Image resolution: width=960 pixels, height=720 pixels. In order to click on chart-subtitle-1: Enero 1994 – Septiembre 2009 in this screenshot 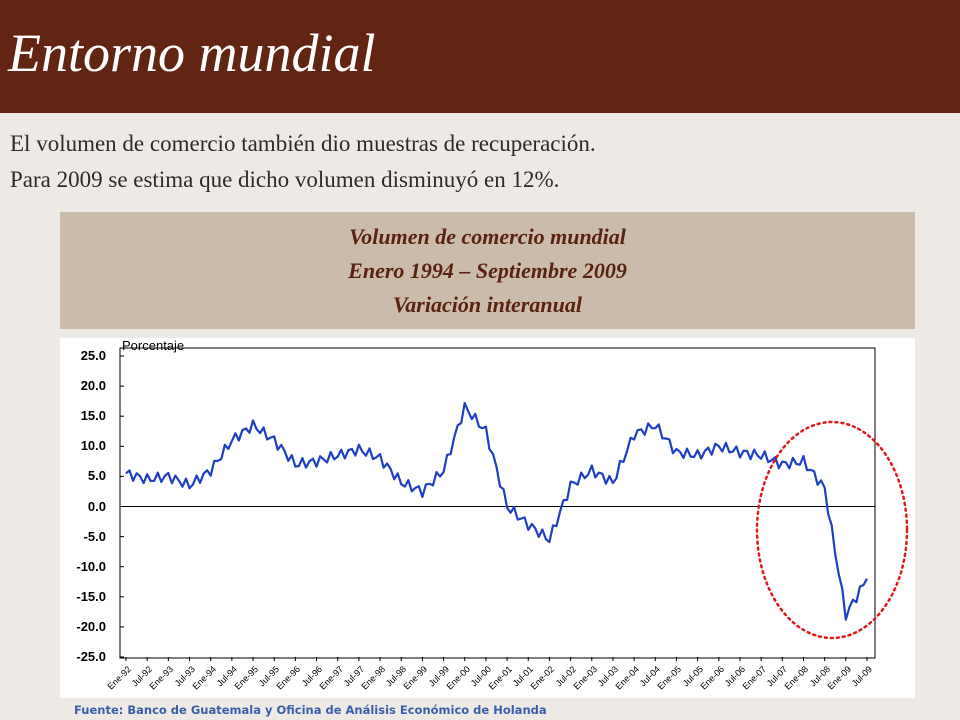, I will do `click(487, 270)`.